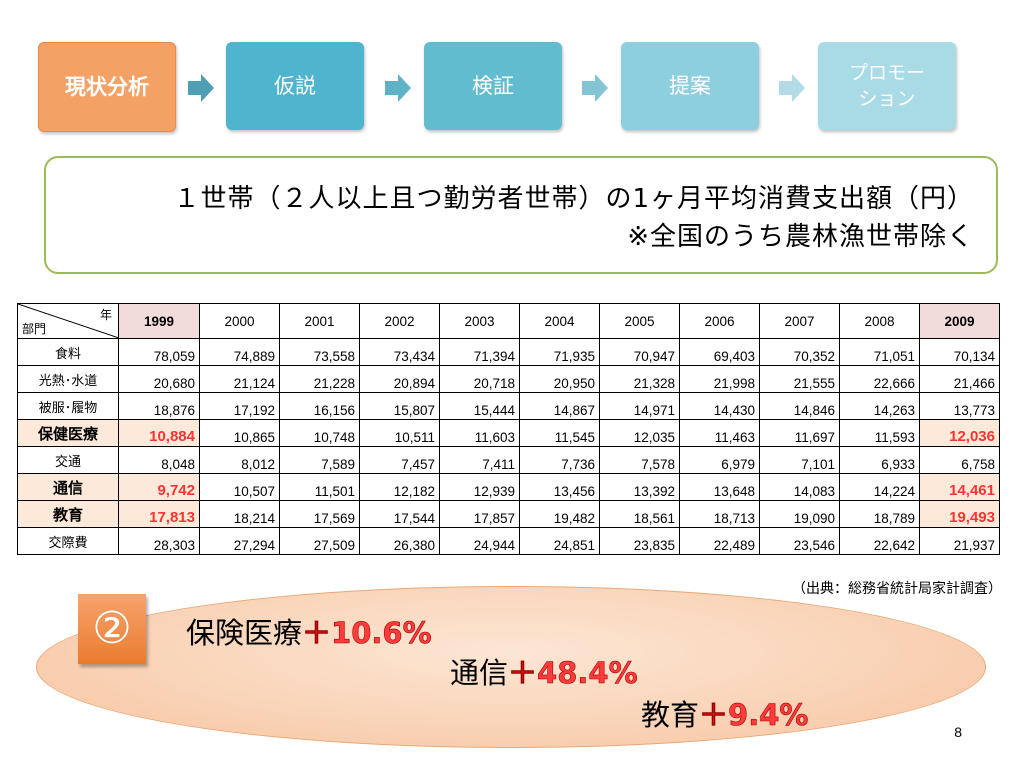  I want to click on flow-step-current-analysis: 現状分析, so click(107, 87).